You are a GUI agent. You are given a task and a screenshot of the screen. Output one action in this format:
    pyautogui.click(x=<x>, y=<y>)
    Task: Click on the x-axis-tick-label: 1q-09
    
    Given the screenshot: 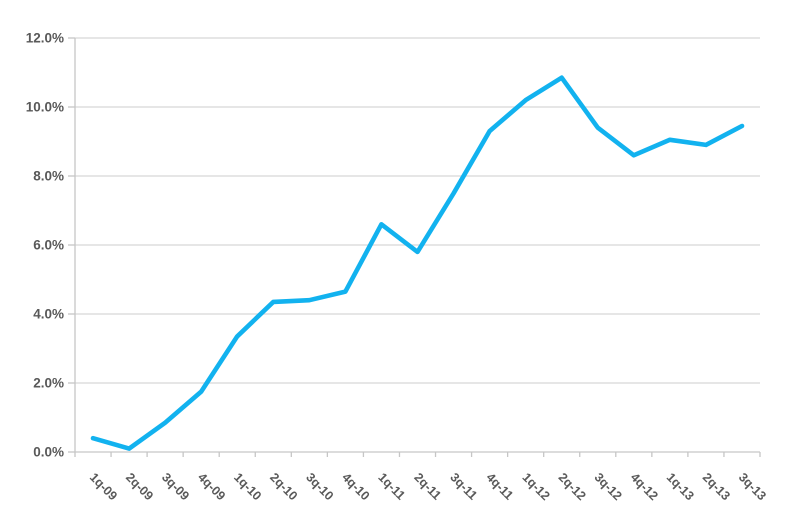 What is the action you would take?
    pyautogui.click(x=103, y=486)
    